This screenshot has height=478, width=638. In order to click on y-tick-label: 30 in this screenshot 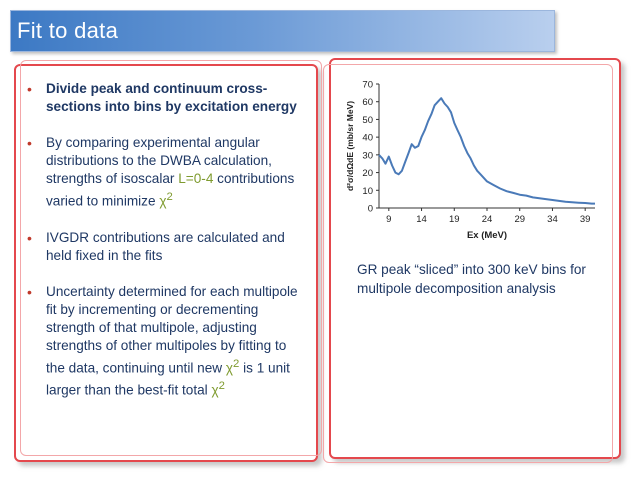, I will do `click(367, 155)`.